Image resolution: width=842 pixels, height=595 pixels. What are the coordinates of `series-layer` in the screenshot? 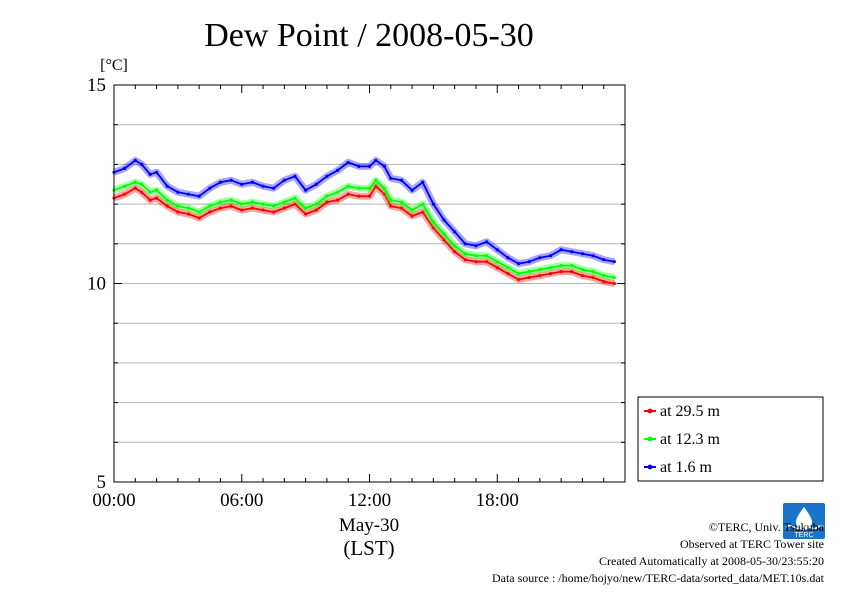 It's located at (364, 221).